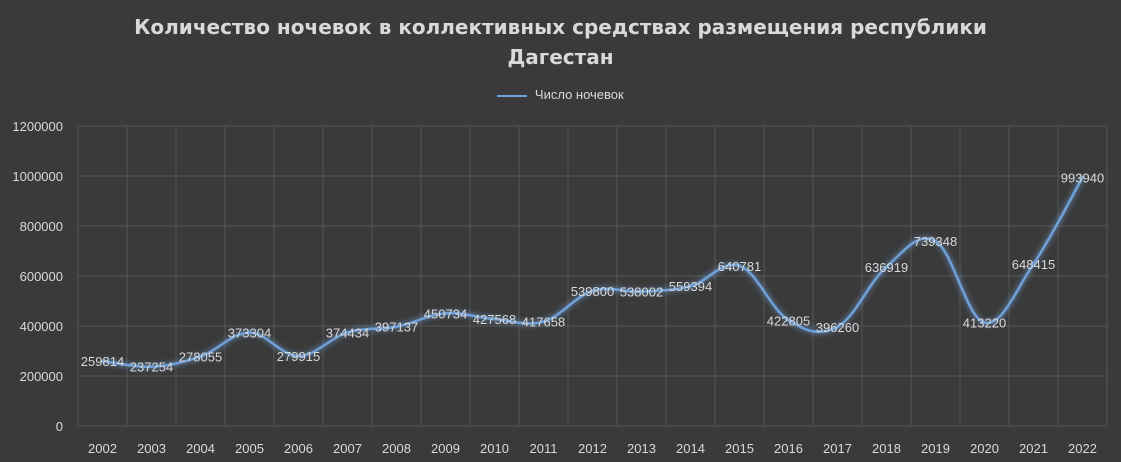  I want to click on data-label: 739348, so click(935, 241).